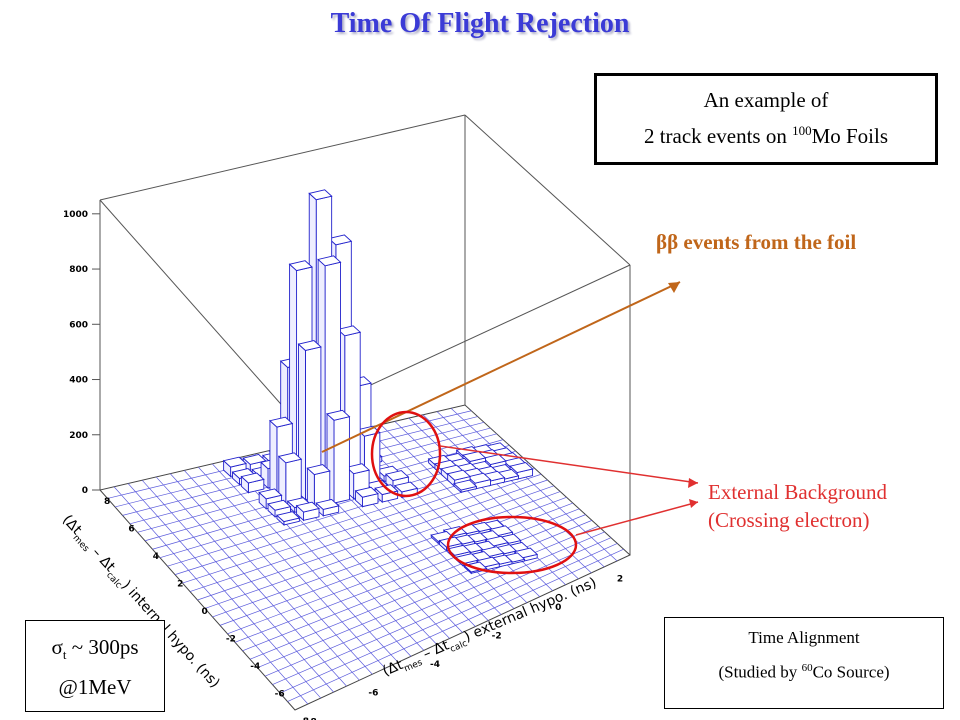  Describe the element at coordinates (558, 608) in the screenshot. I see `x-tick-label: 0` at that location.